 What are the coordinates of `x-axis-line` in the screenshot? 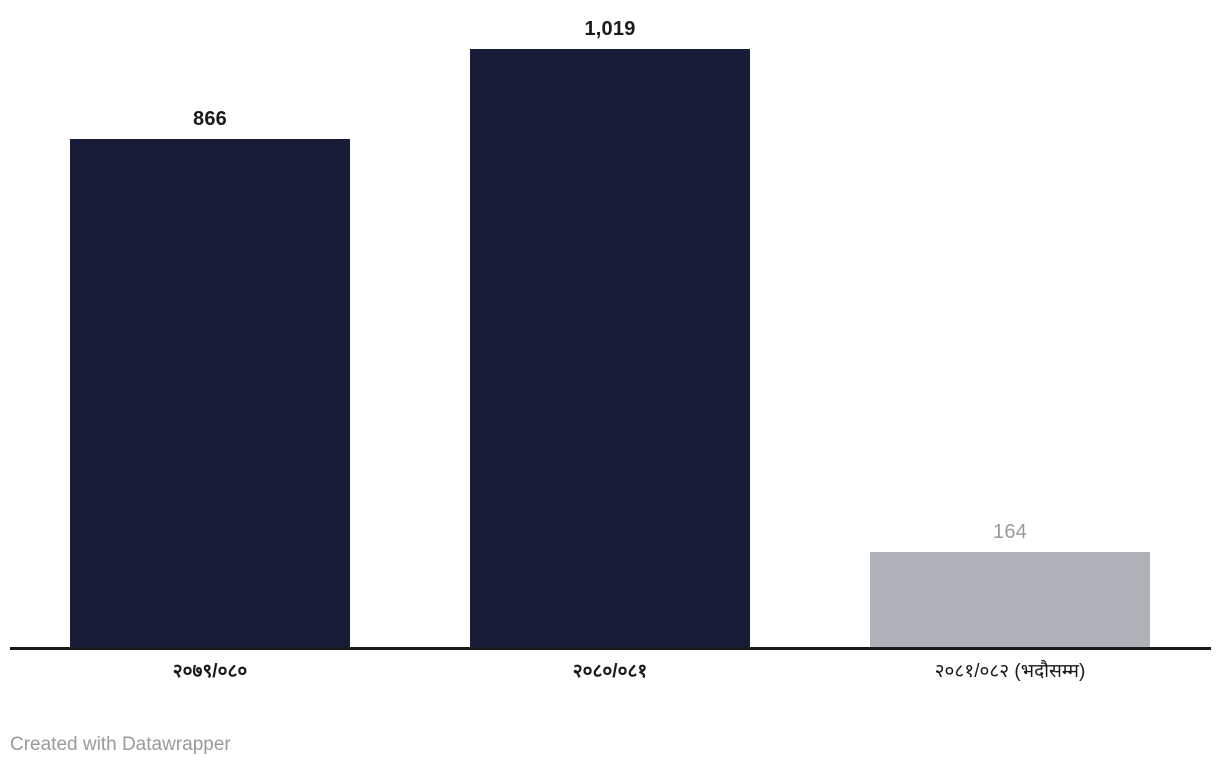 It's located at (610, 648).